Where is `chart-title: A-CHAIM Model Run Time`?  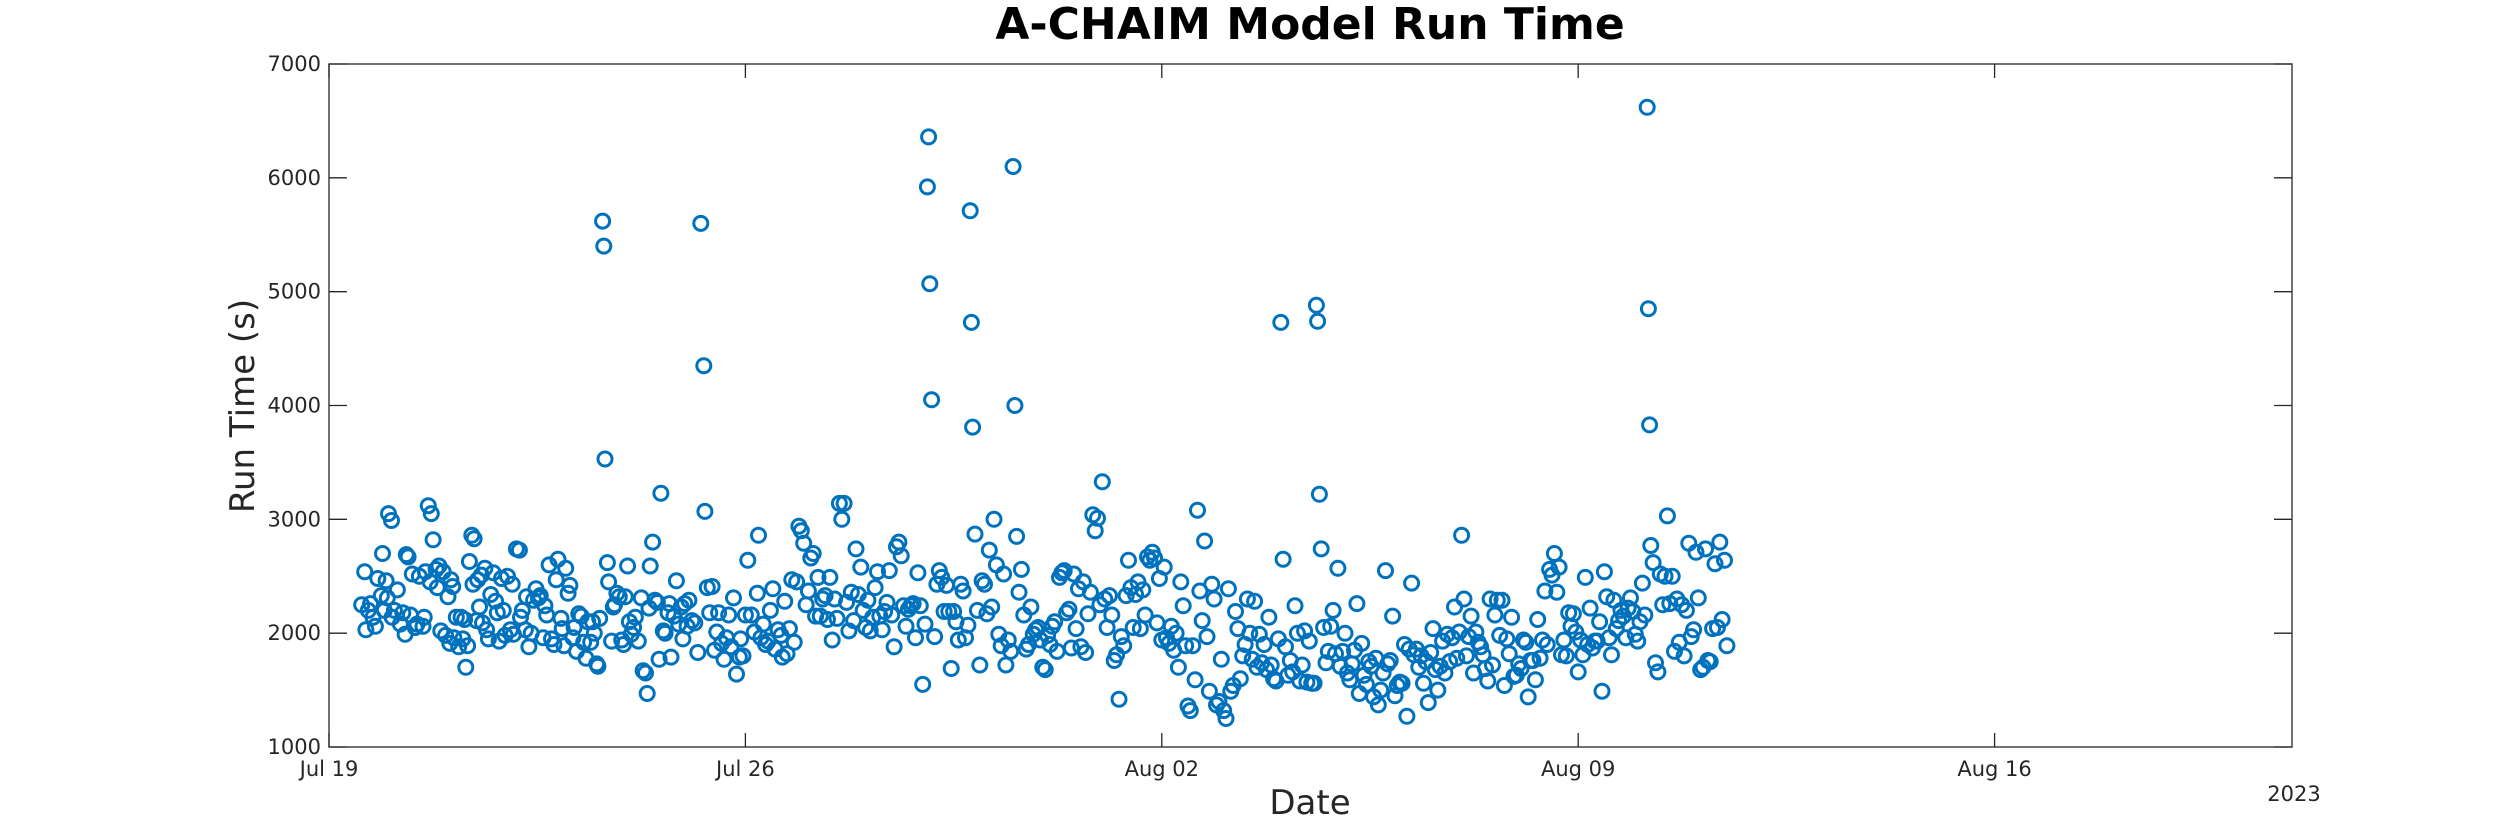
chart-title: A-CHAIM Model Run Time is located at coordinates (1309, 25).